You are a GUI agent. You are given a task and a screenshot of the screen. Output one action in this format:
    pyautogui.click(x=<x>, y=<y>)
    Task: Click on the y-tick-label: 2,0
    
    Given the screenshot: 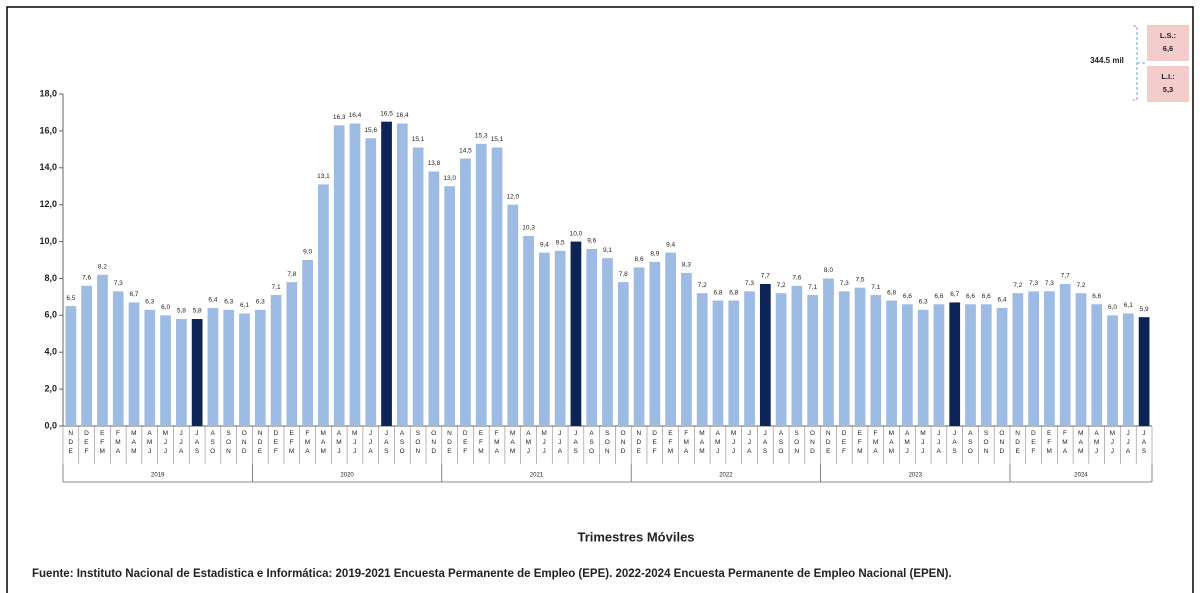 What is the action you would take?
    pyautogui.click(x=50, y=388)
    